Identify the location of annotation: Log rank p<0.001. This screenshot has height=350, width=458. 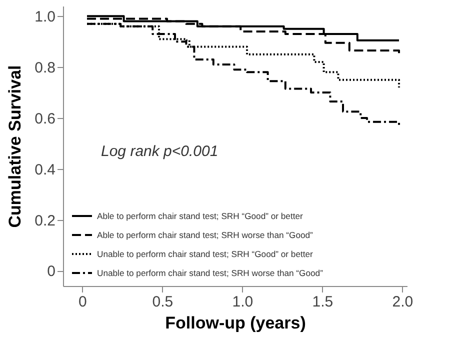
(159, 151).